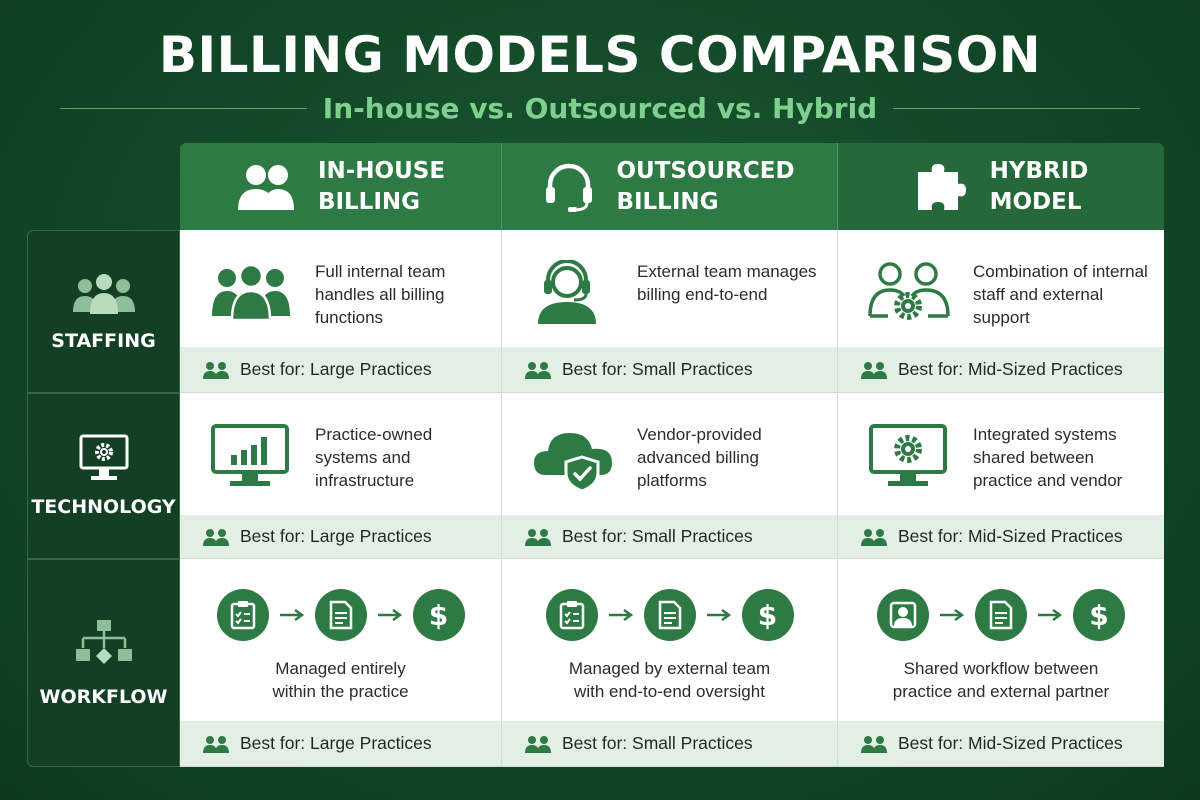 Image resolution: width=1200 pixels, height=800 pixels. Describe the element at coordinates (1039, 186) in the screenshot. I see `column-title: HYBRID MODEL` at that location.